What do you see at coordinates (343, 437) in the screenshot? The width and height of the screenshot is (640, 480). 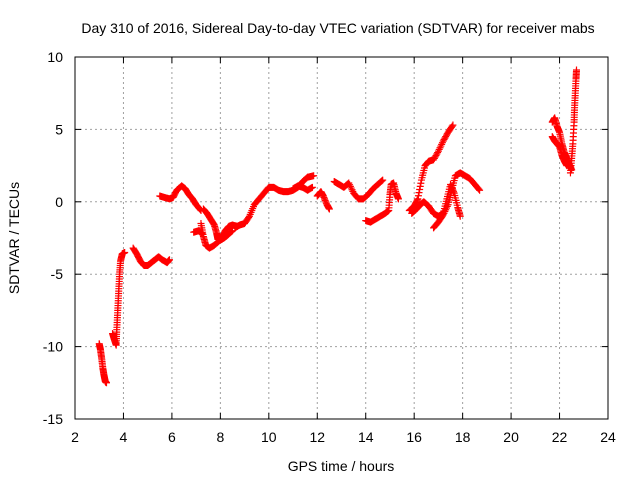 I see `x-tick-labels: 2 4 6 8 10 12 14 16 18 20 22 24` at bounding box center [343, 437].